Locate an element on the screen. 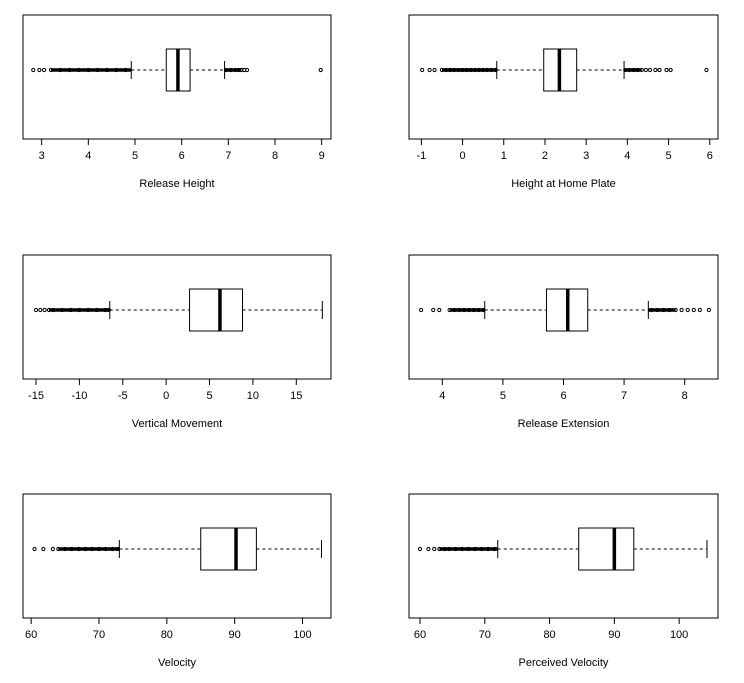  boxplot-panel: -15 -10 -5 0 5 10 15 Vertical Movement is located at coordinates (177, 342).